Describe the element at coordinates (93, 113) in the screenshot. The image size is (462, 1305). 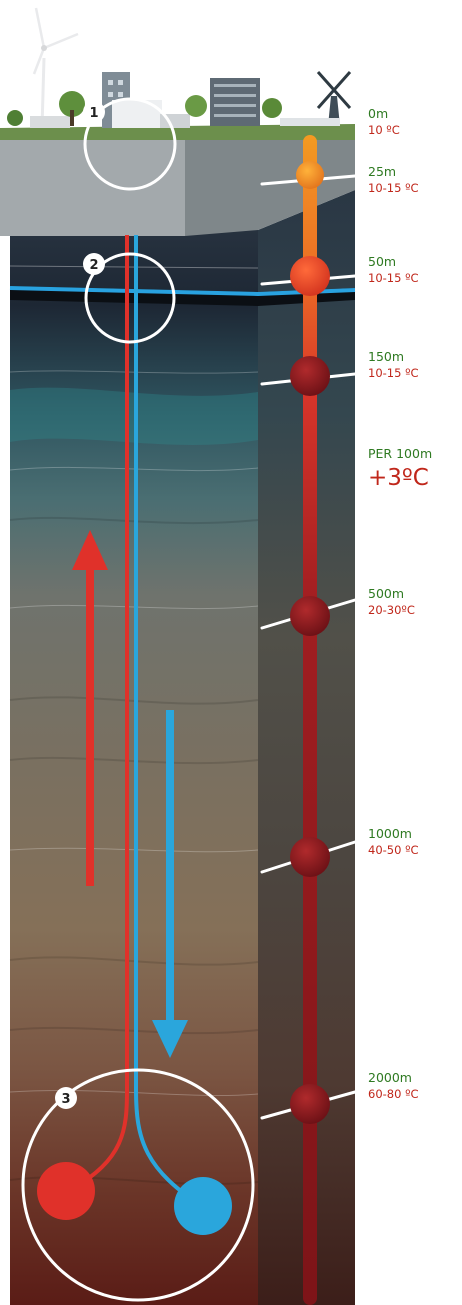
I see `callout-number-1: 1` at that location.